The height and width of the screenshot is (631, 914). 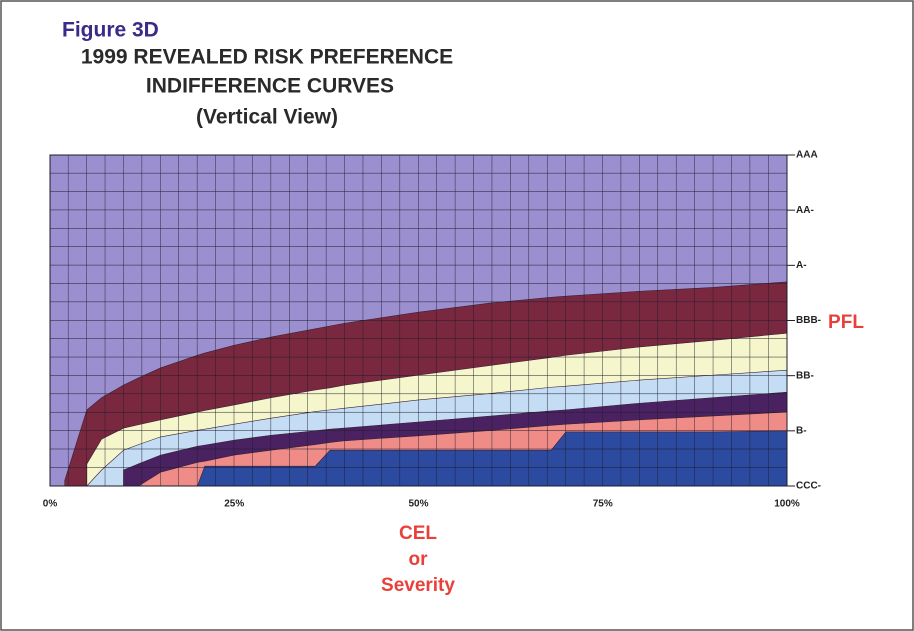 I want to click on chart-title: 1999 REVEALED RISK PREFERENCE, so click(x=267, y=57).